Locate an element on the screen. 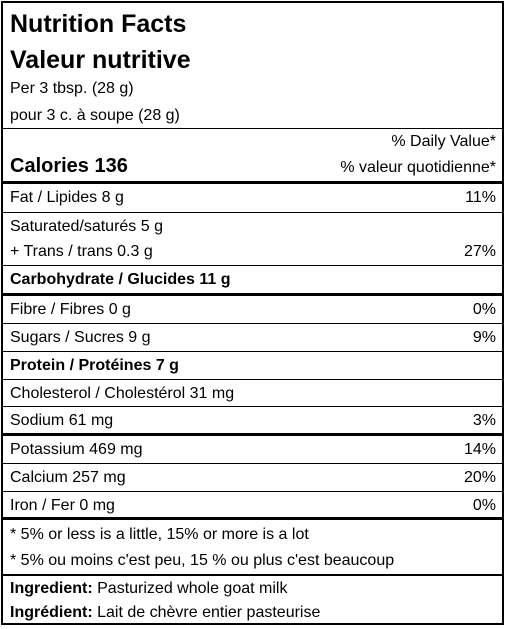 This screenshot has height=629, width=509. ingredient-label: Ingrédient: is located at coordinates (51, 612).